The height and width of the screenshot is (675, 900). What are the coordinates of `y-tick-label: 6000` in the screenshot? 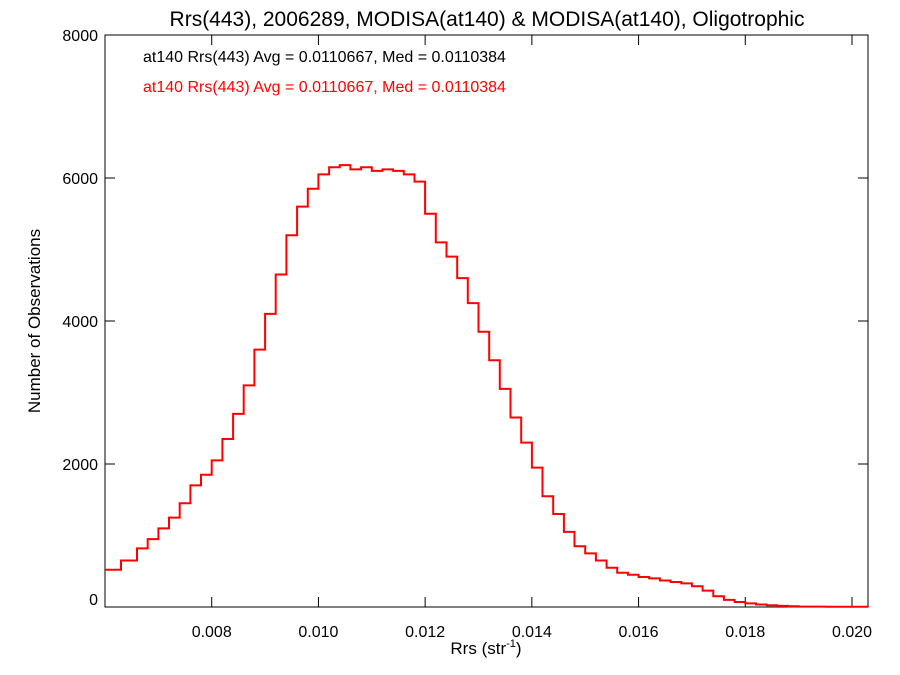 It's located at (80, 179).